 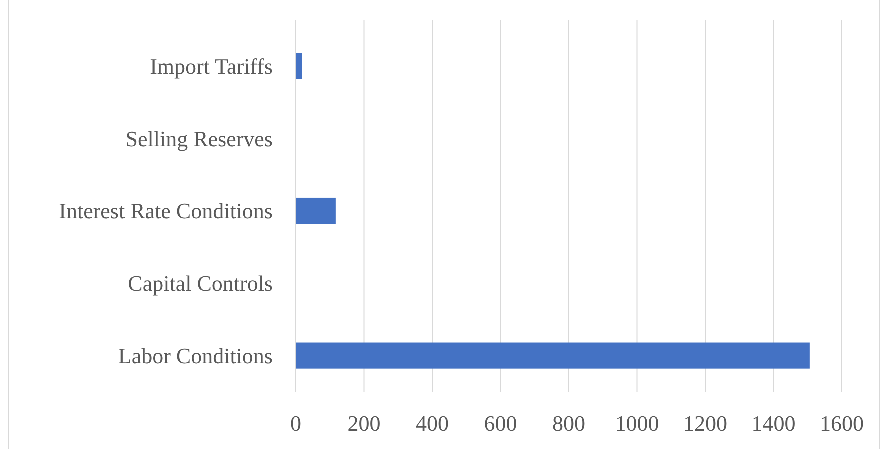 What do you see at coordinates (774, 423) in the screenshot?
I see `x-tick-label: 1400` at bounding box center [774, 423].